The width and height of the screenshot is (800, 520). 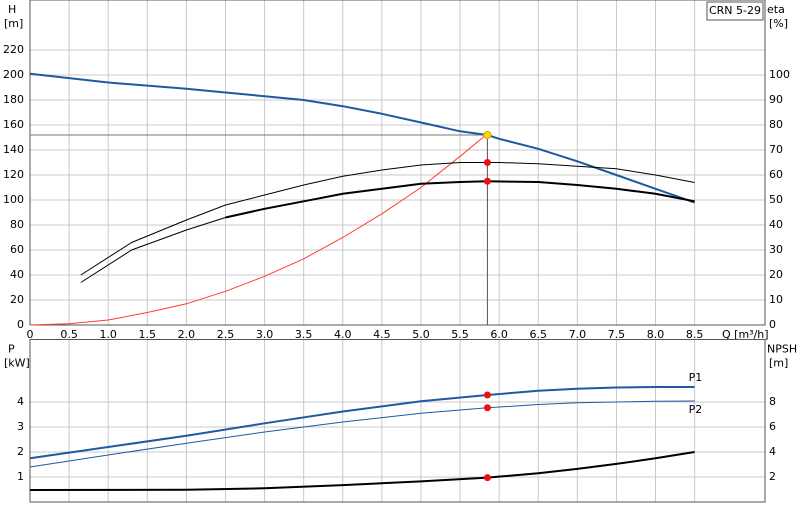 I want to click on y2-tick-label: 2, so click(x=772, y=476).